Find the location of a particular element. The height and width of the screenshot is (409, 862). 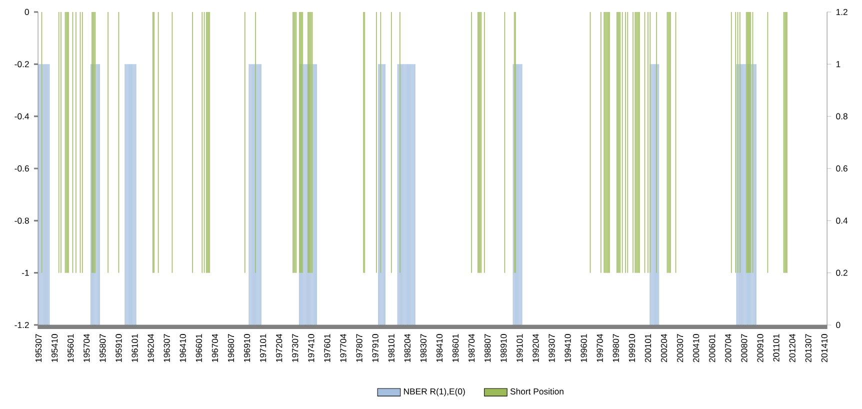

x-tick-label: 198910 is located at coordinates (503, 348).